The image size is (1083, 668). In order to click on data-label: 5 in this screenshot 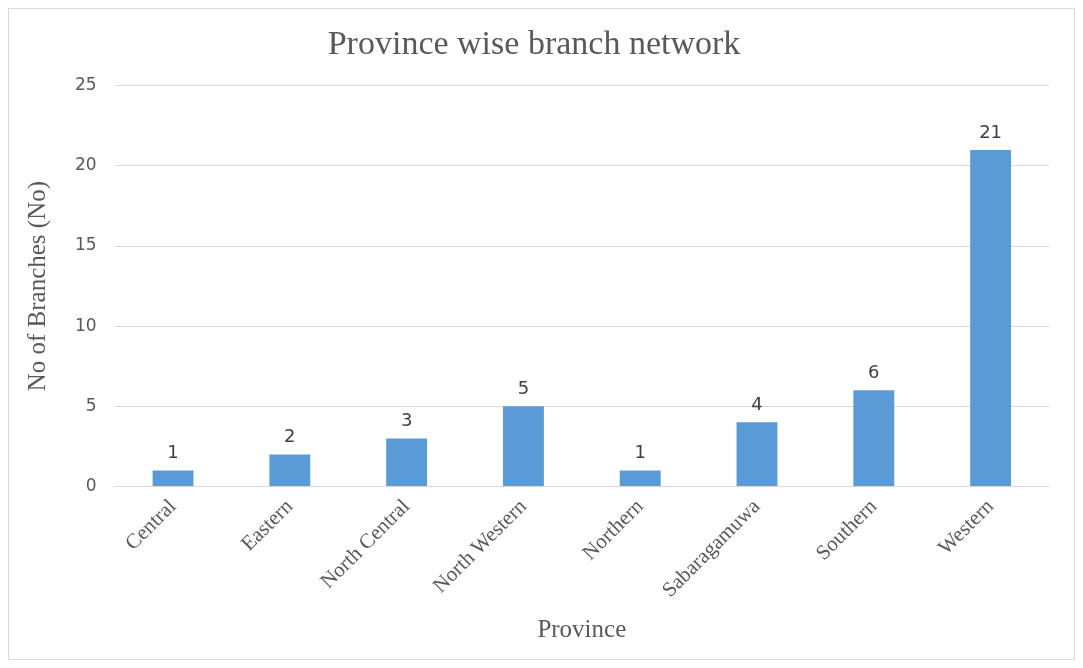, I will do `click(523, 388)`.